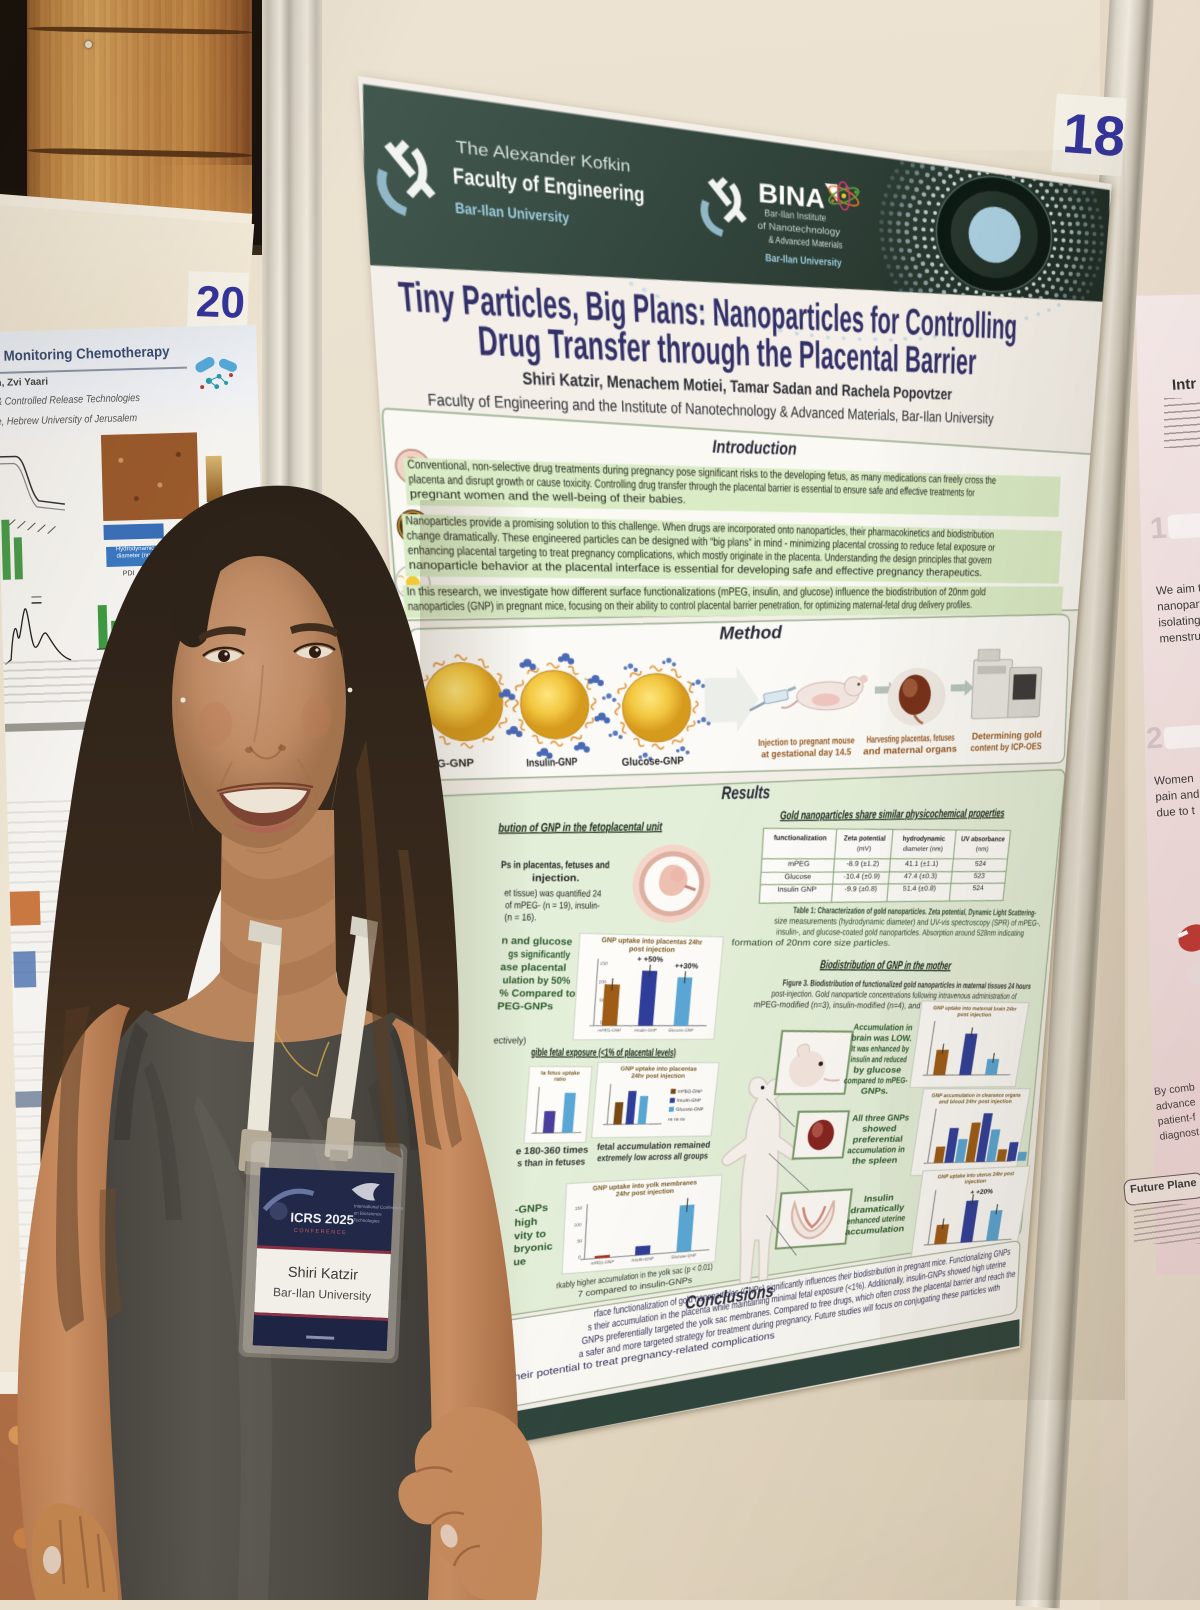 The width and height of the screenshot is (1200, 1610). Describe the element at coordinates (323, 1274) in the screenshot. I see `svg-text: Shiri Katzir` at that location.